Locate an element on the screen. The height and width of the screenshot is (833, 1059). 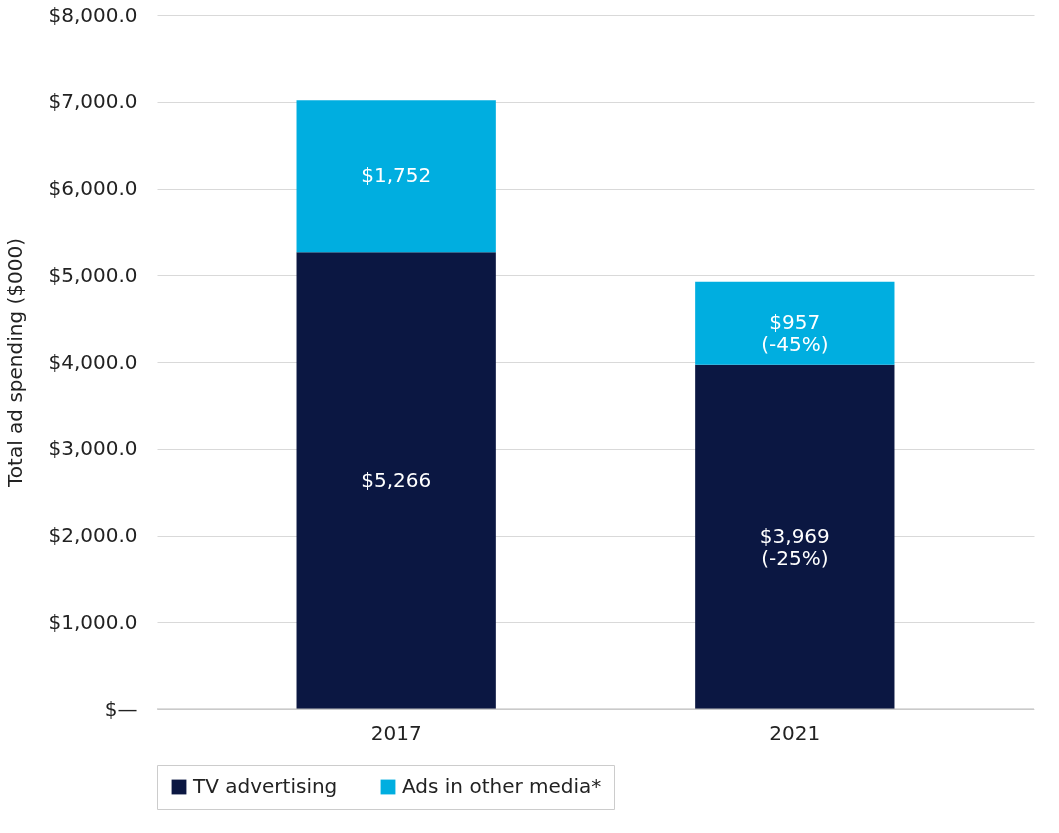
data-label: $1,752 is located at coordinates (396, 175).